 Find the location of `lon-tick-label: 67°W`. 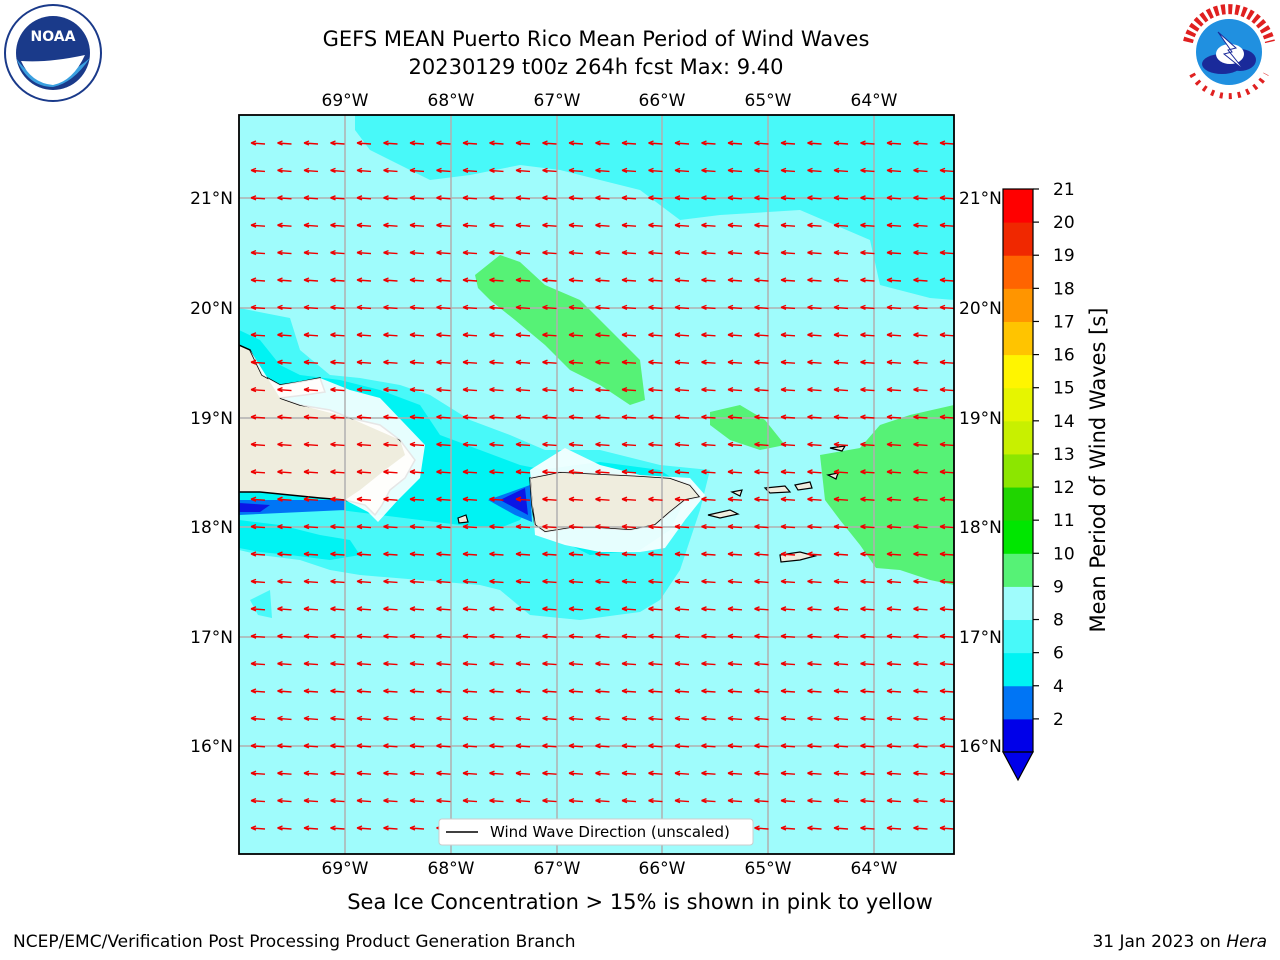

lon-tick-label: 67°W is located at coordinates (557, 869).